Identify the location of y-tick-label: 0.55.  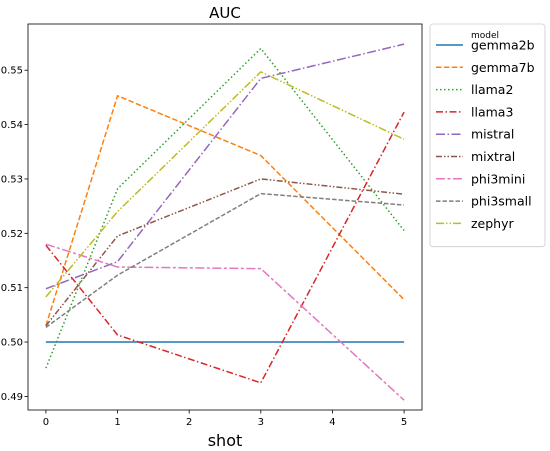
(12, 71).